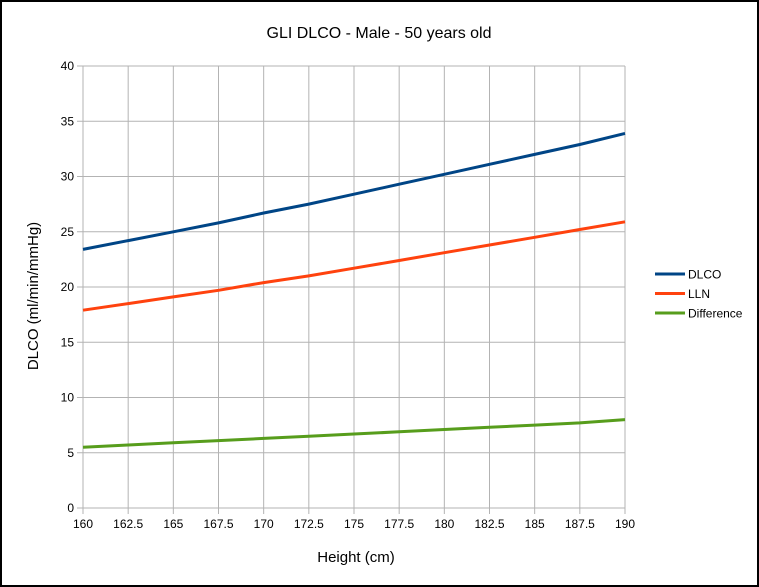 The height and width of the screenshot is (587, 759). I want to click on x-tick-label: 180, so click(444, 524).